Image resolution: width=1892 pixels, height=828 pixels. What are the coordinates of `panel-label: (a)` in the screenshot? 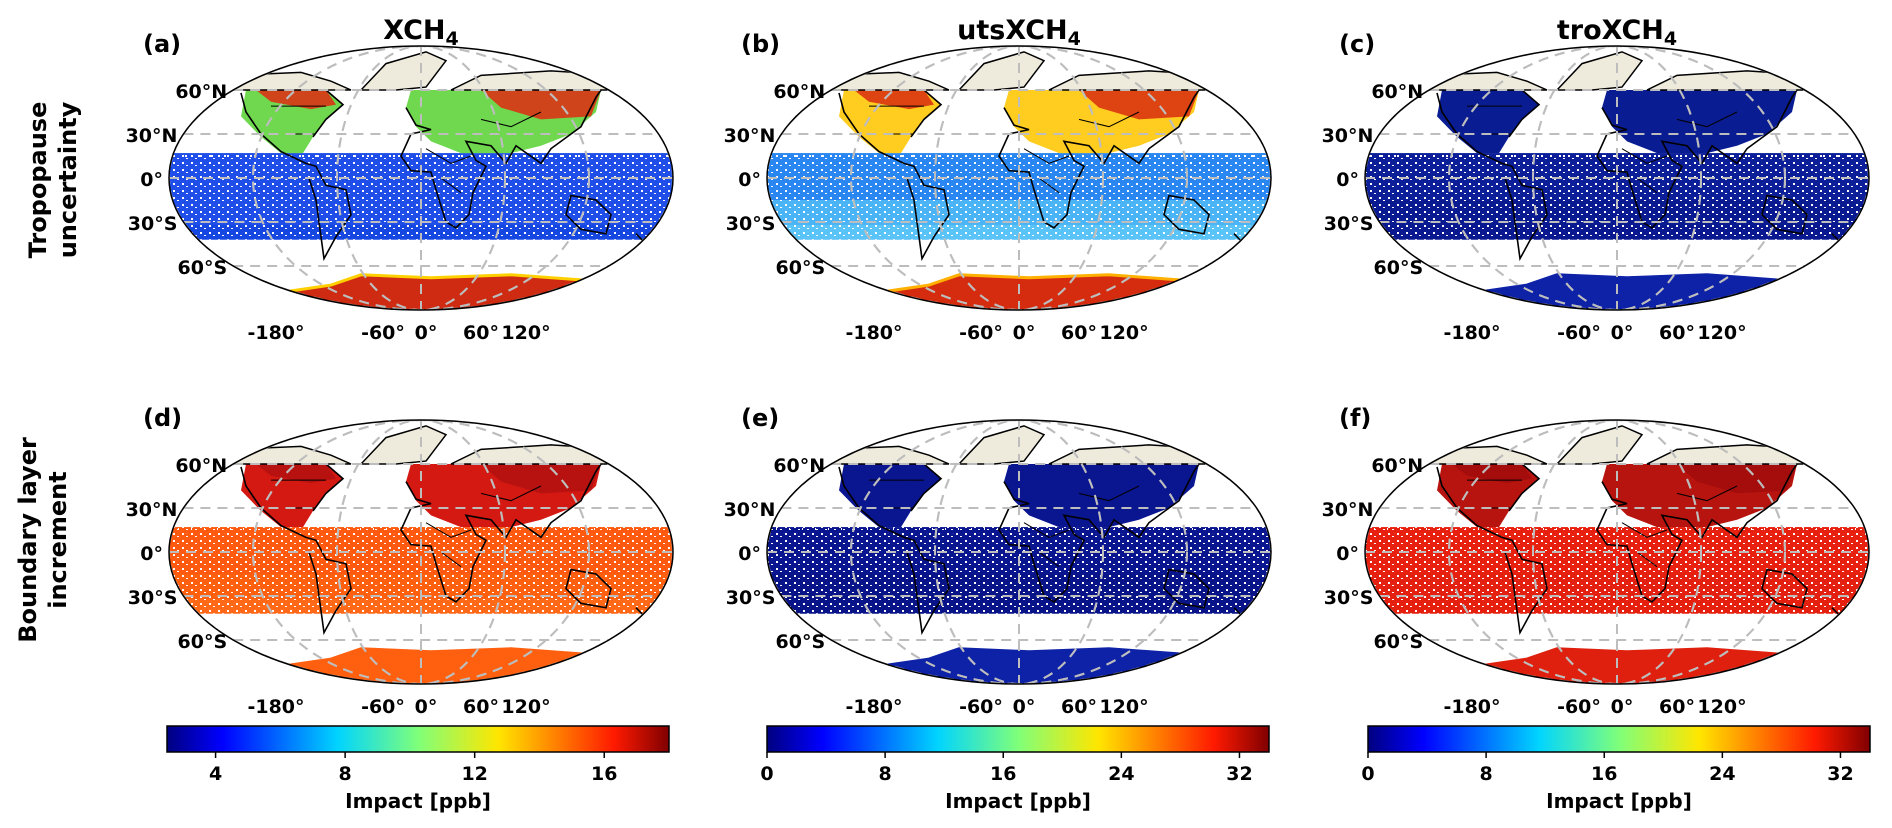 It's located at (162, 44).